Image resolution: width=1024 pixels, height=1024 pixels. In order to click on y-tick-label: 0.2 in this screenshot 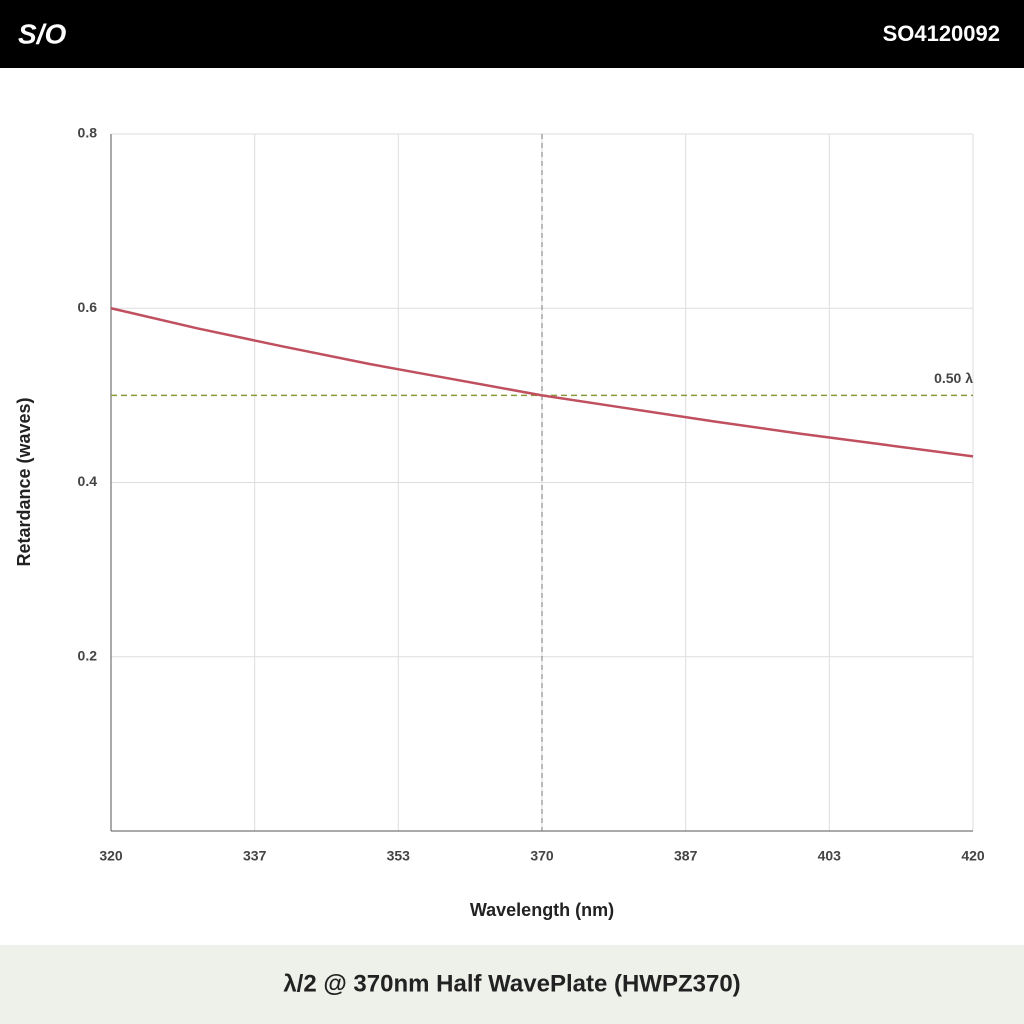, I will do `click(88, 655)`.